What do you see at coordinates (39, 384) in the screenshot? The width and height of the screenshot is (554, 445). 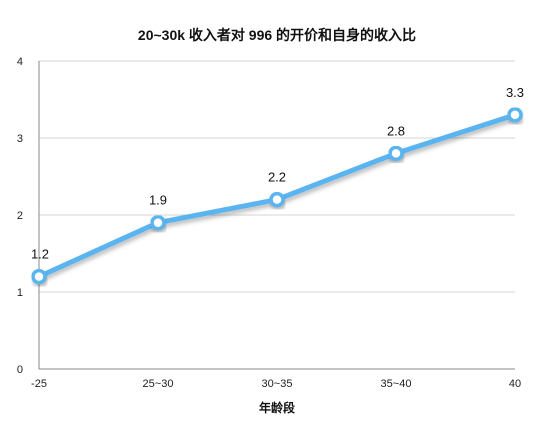 I see `x-tick-label: -25` at bounding box center [39, 384].